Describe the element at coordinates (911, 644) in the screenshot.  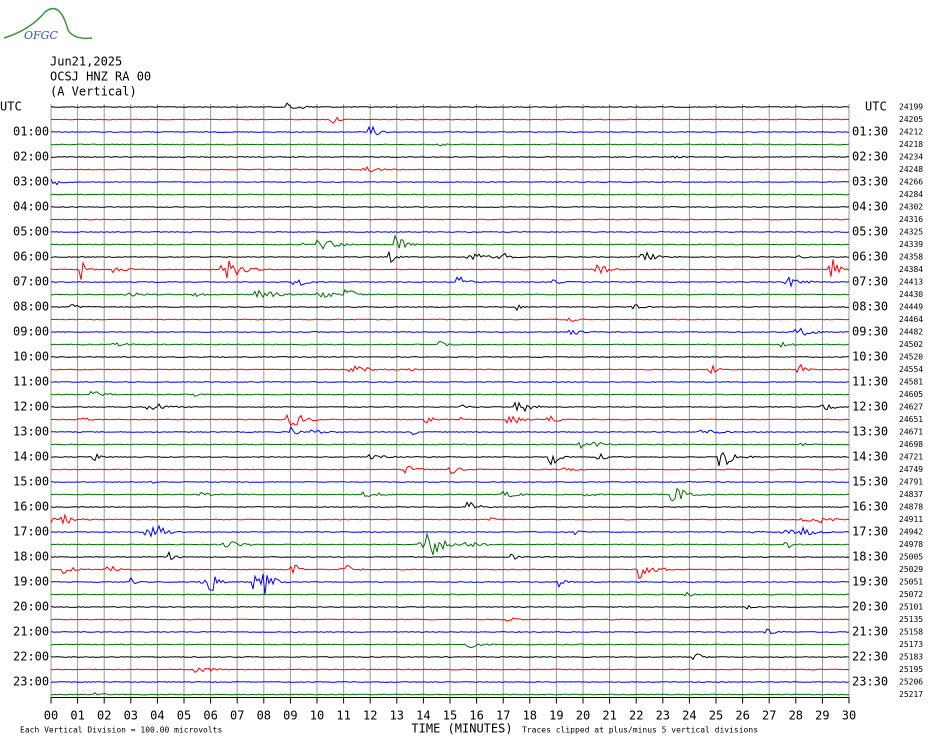
I see `count-label: 25173` at that location.